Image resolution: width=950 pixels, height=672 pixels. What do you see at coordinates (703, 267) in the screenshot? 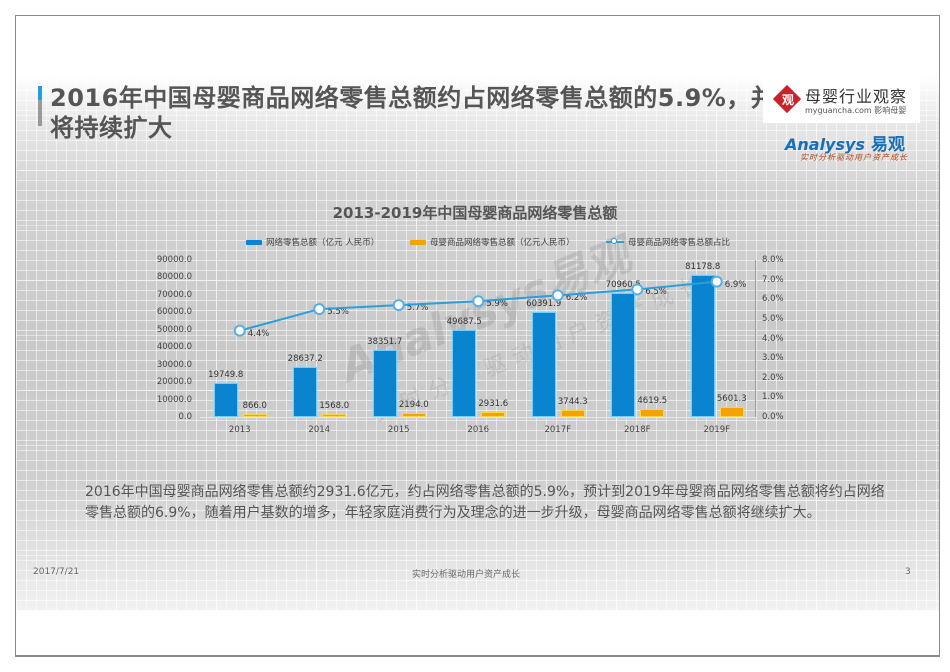
I see `total-sales-label: 81178.8` at bounding box center [703, 267].